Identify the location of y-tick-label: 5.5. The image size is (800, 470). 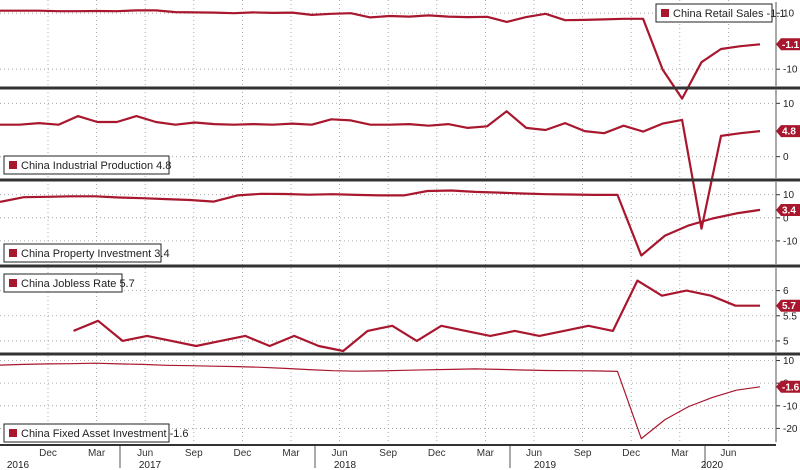
(790, 316).